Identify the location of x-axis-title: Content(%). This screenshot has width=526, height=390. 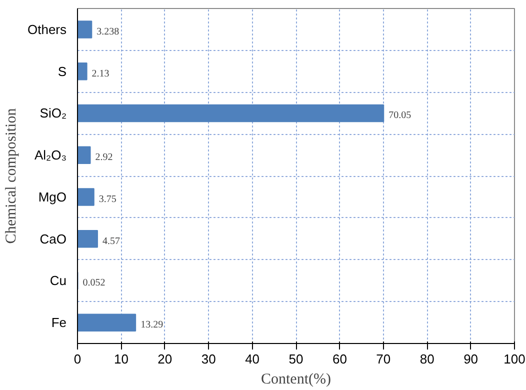
(296, 380).